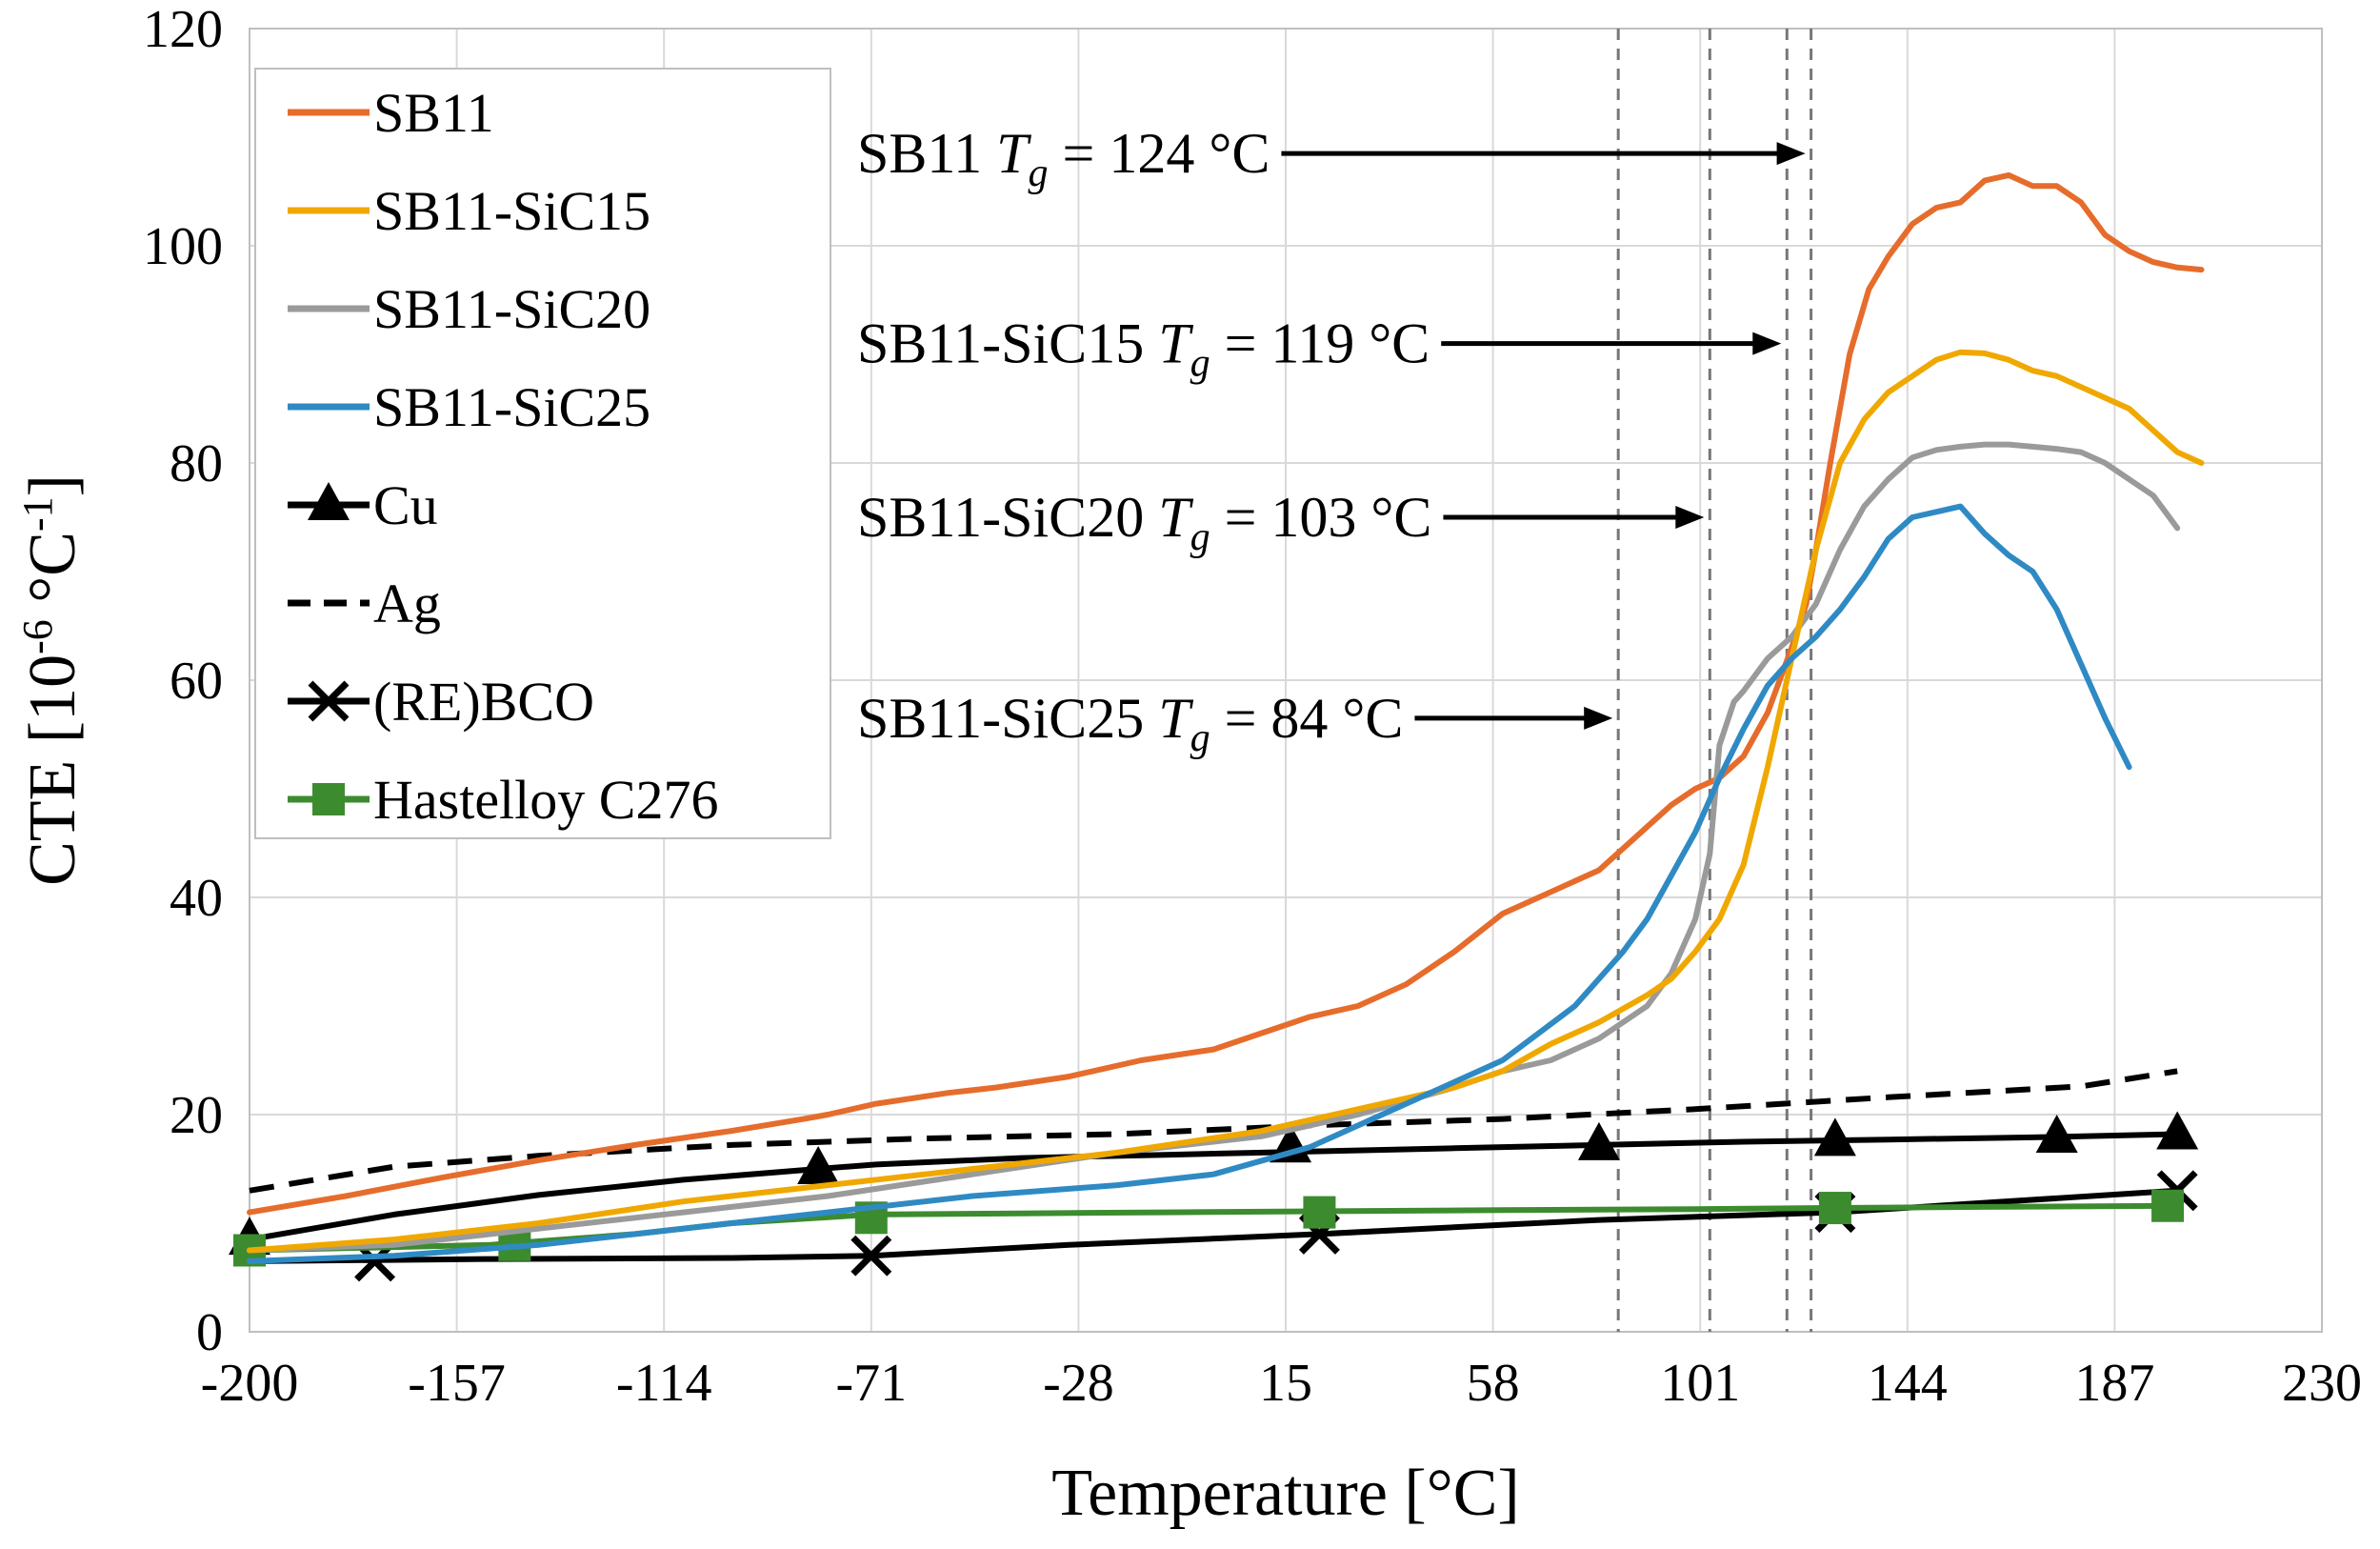 This screenshot has height=1549, width=2380. I want to click on y-axis-ticks: 0 20 40 60 80 100 120, so click(183, 681).